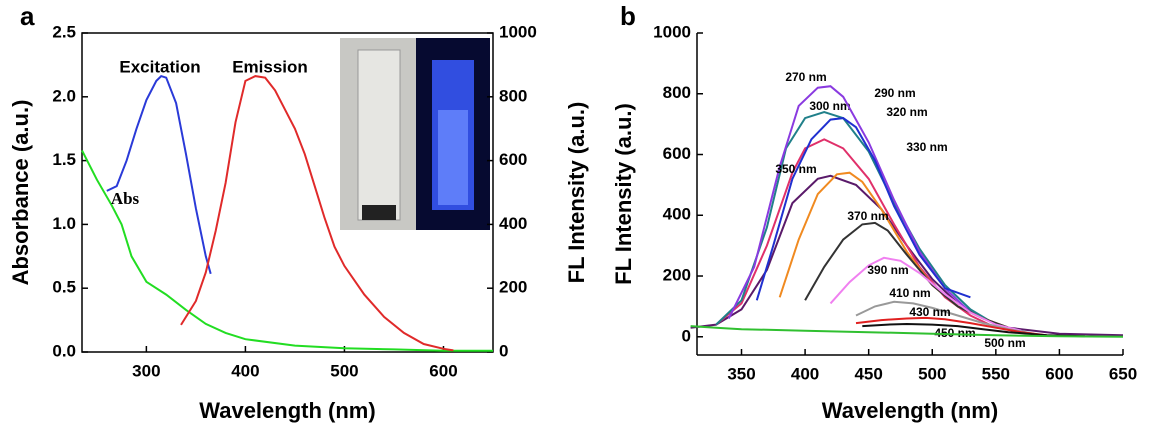 This screenshot has height=426, width=1151. I want to click on x-tick-label: 550, so click(996, 373).